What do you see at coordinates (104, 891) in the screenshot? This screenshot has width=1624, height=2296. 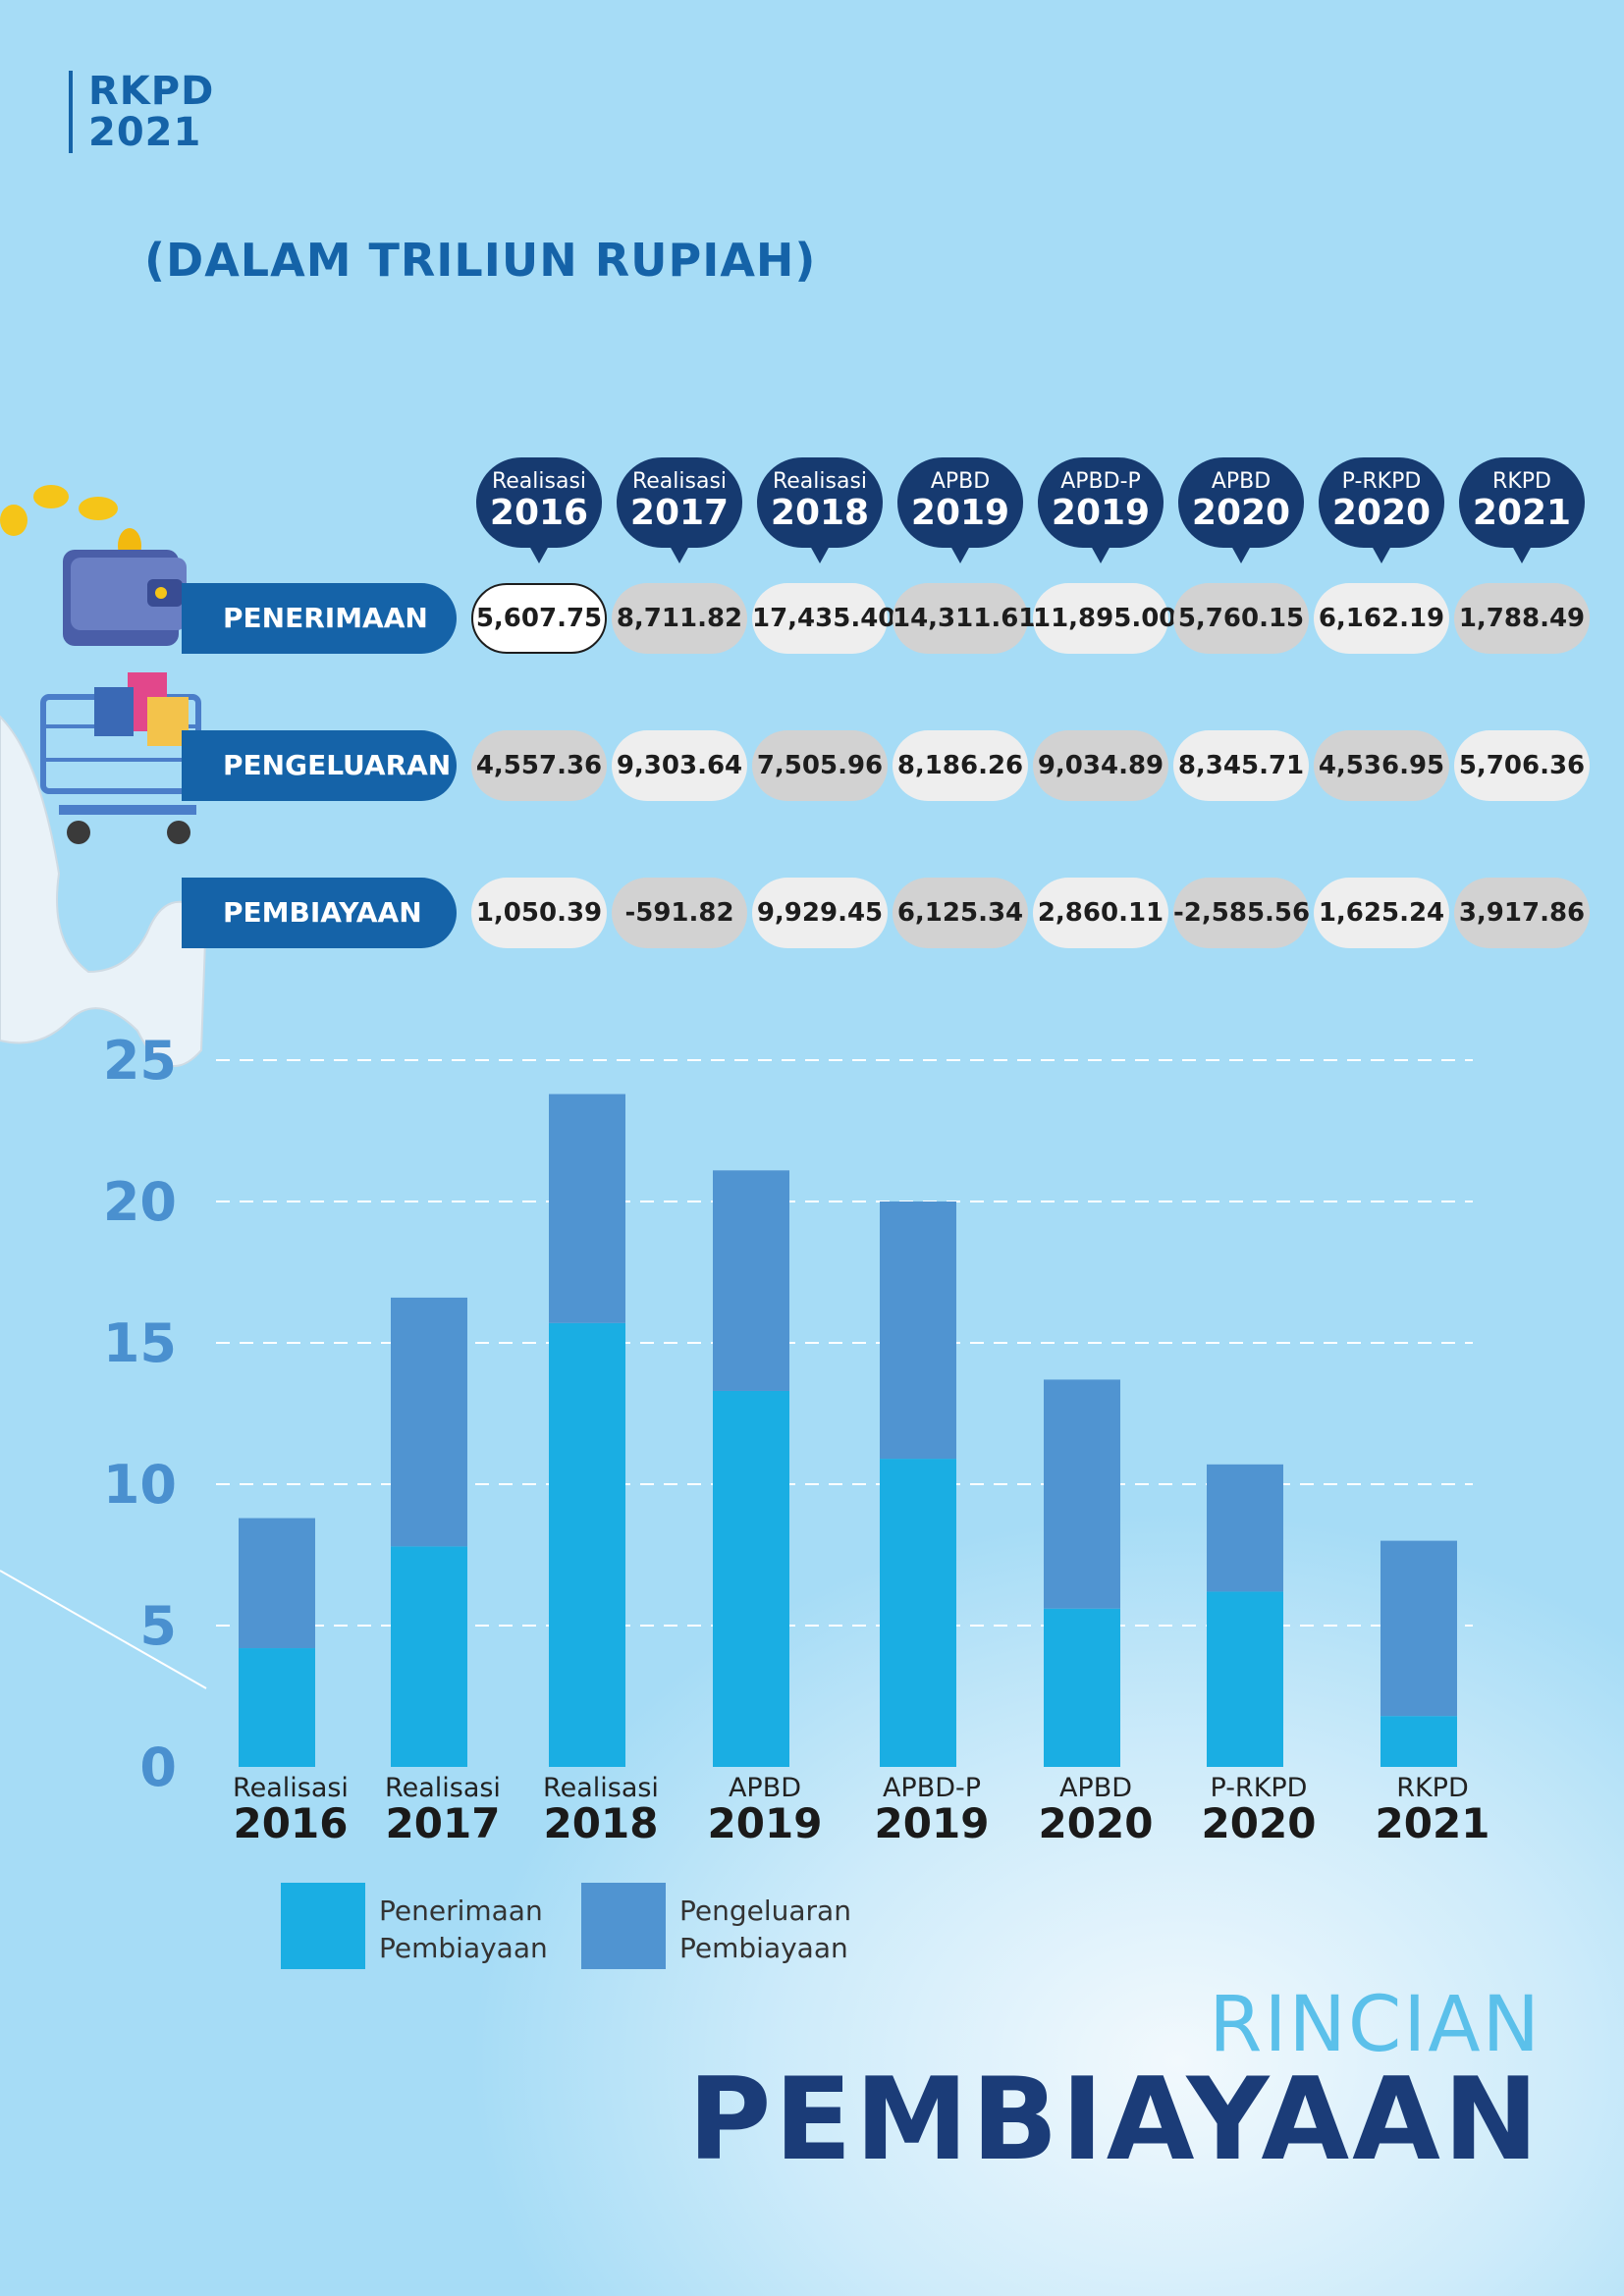 I see `receipt-paper` at bounding box center [104, 891].